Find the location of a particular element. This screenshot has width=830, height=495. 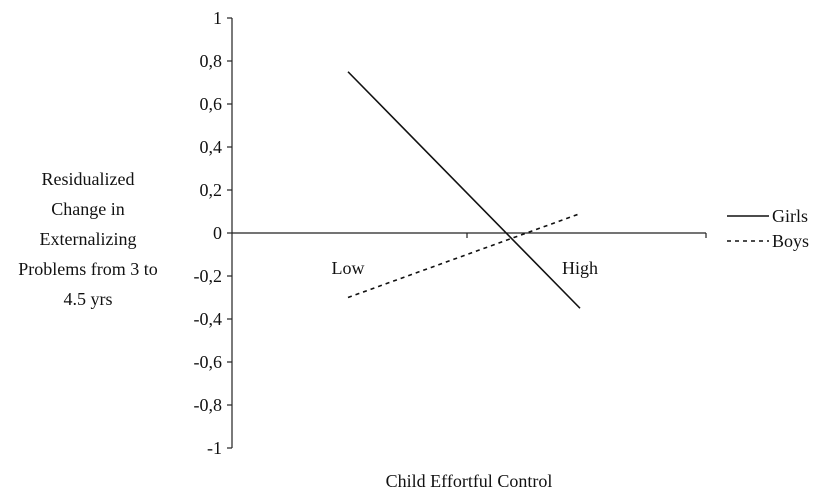

legend-label-girls: Girls is located at coordinates (790, 216).